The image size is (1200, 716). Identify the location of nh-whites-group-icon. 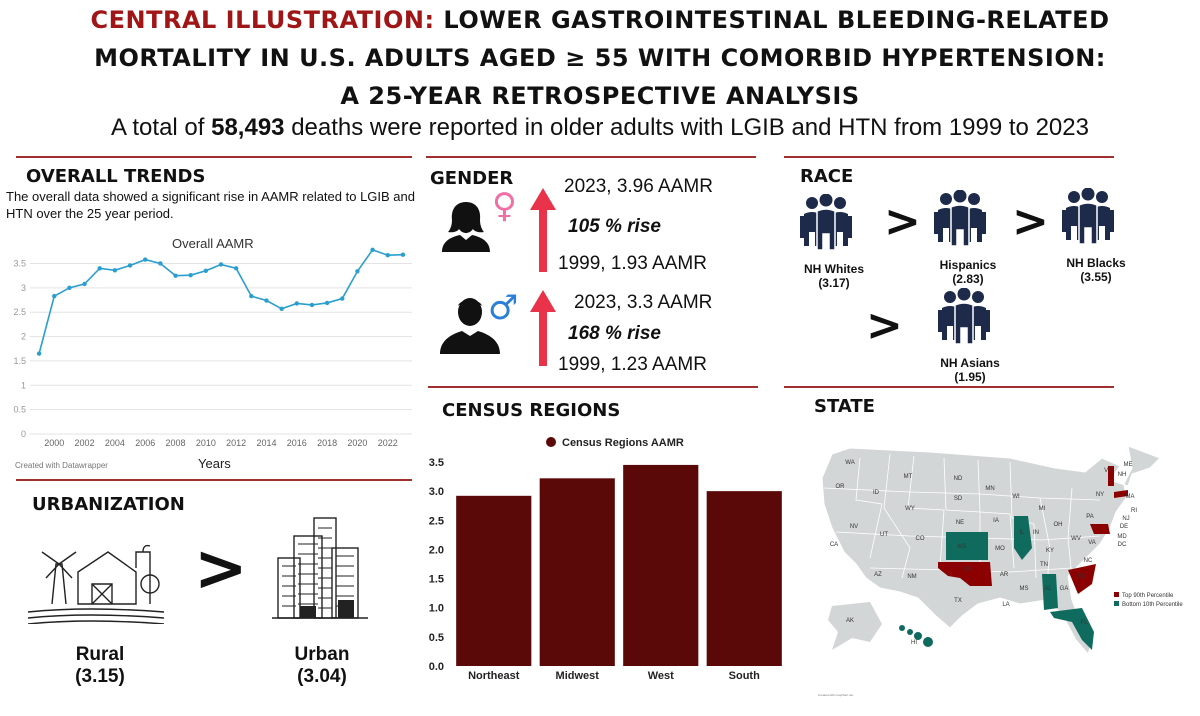
(826, 222).